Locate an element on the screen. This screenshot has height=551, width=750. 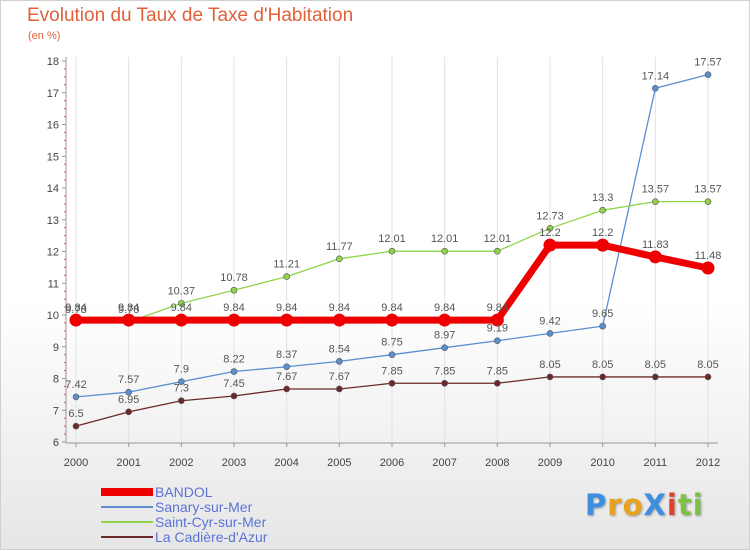
logo-letter: o is located at coordinates (633, 505).